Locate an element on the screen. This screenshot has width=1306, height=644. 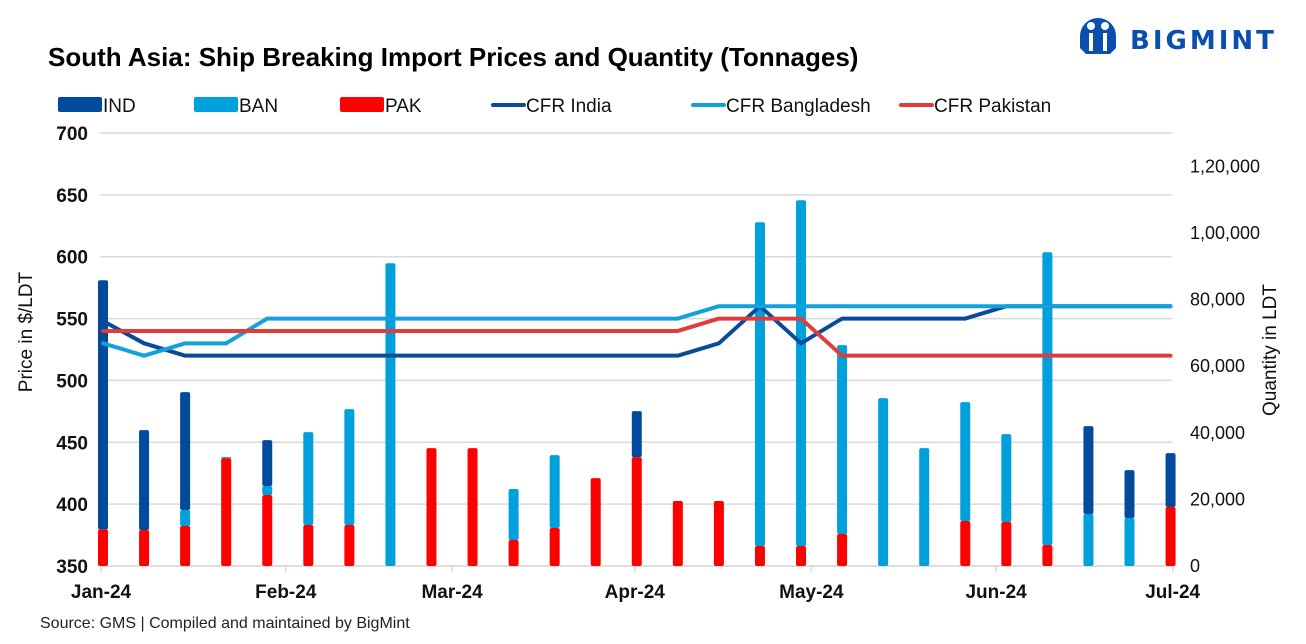
y-tick-label: 650 is located at coordinates (72, 196).